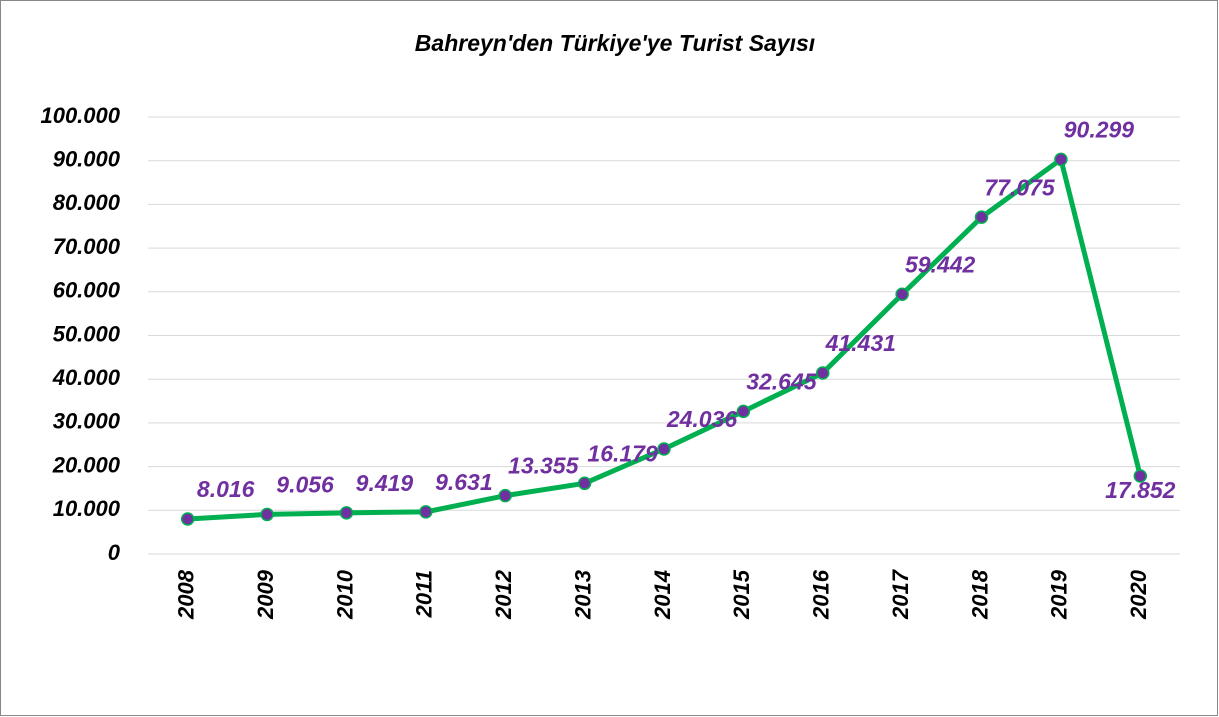 This screenshot has width=1219, height=717. What do you see at coordinates (741, 594) in the screenshot?
I see `x-tick-label: 2015` at bounding box center [741, 594].